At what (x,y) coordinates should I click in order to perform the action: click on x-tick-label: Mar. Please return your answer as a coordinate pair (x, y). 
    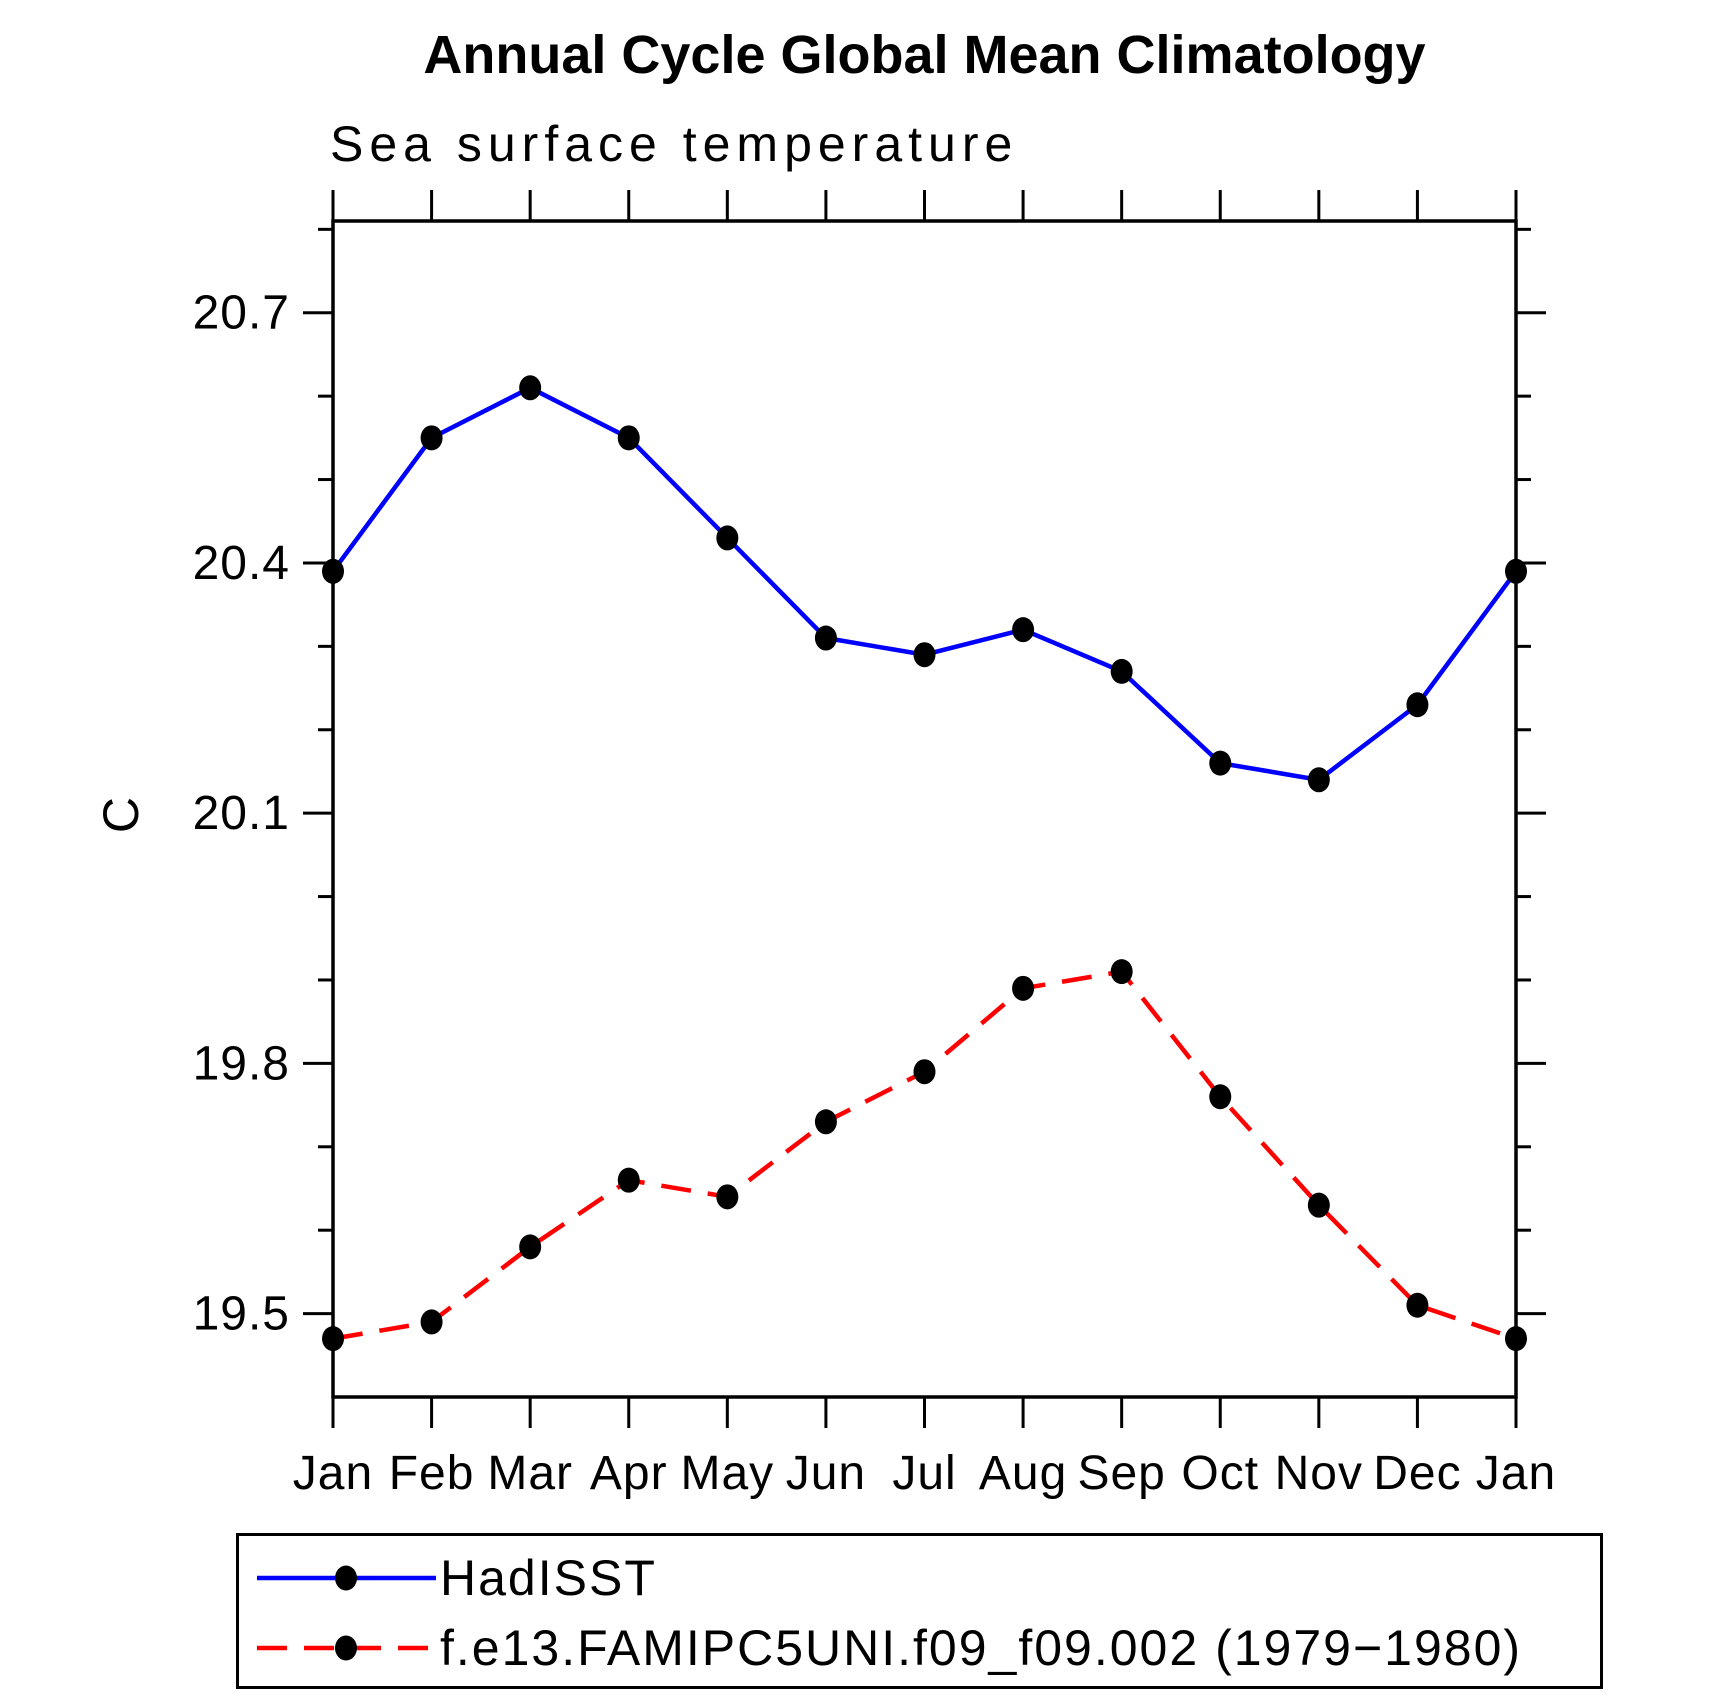
    Looking at the image, I should click on (530, 1473).